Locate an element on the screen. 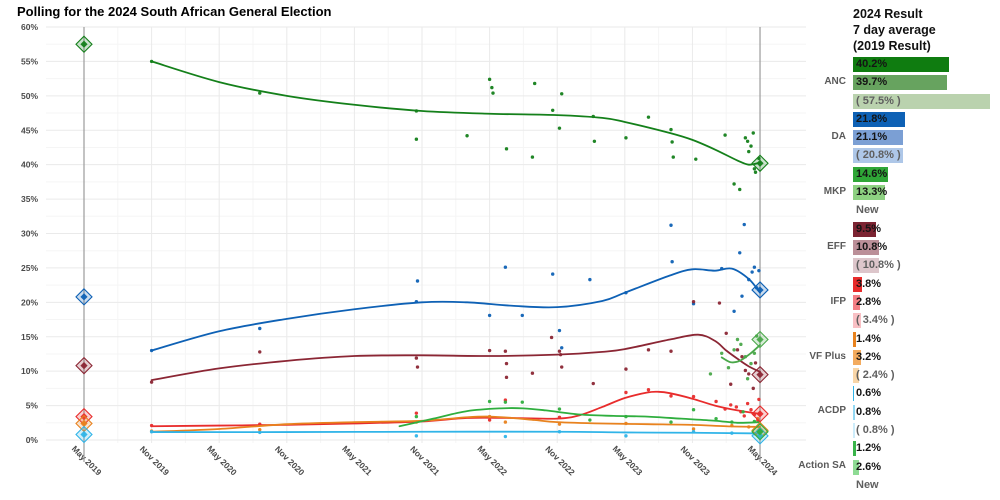  trend-line-vf-plus is located at coordinates (455, 424).